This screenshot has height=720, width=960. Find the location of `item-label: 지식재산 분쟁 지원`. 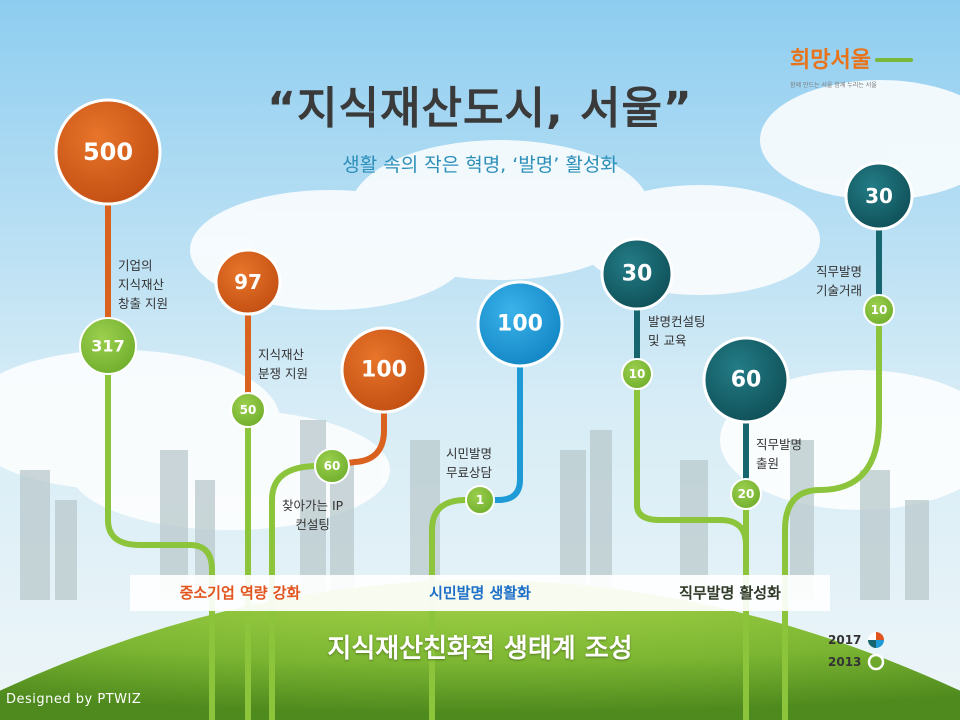

item-label: 지식재산 분쟁 지원 is located at coordinates (283, 364).